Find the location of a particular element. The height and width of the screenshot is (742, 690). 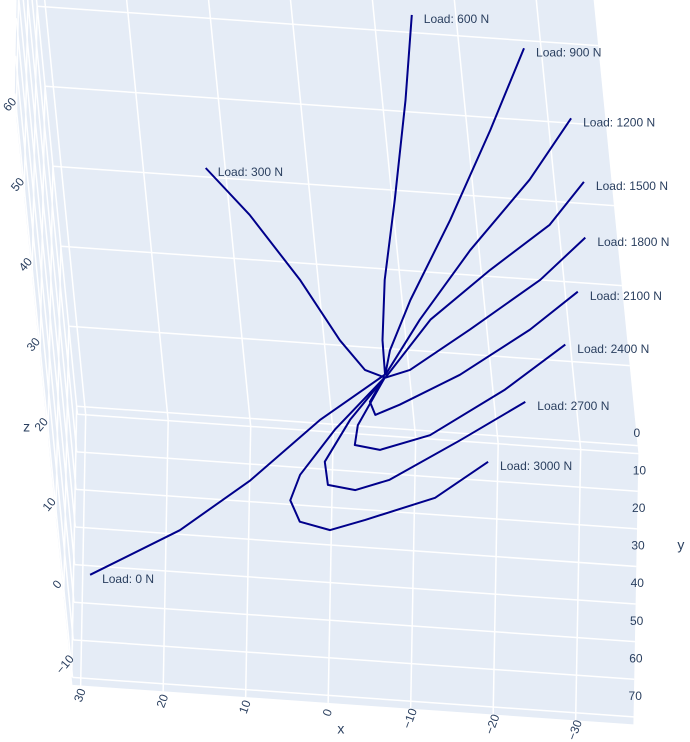

series-label: Load: 2400 N is located at coordinates (613, 349).